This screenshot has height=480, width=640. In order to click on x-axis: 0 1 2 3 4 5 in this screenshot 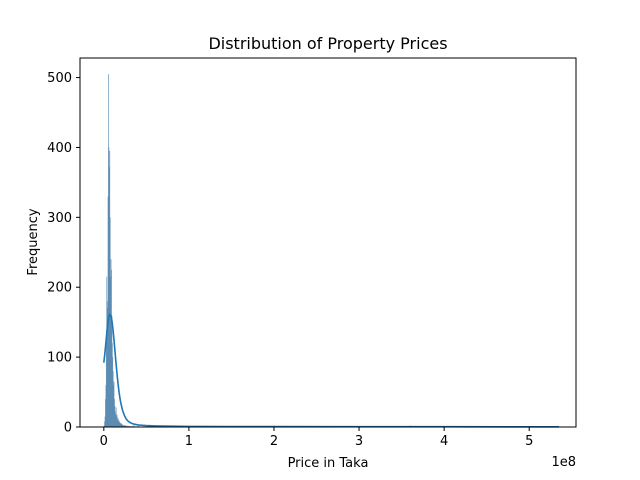, I will do `click(316, 438)`.